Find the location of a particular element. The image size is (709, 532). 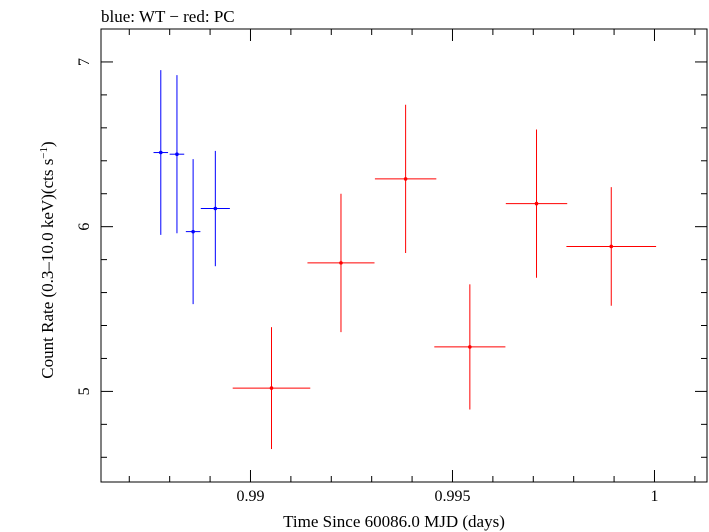

x-tick-label: 0.99 is located at coordinates (250, 496).